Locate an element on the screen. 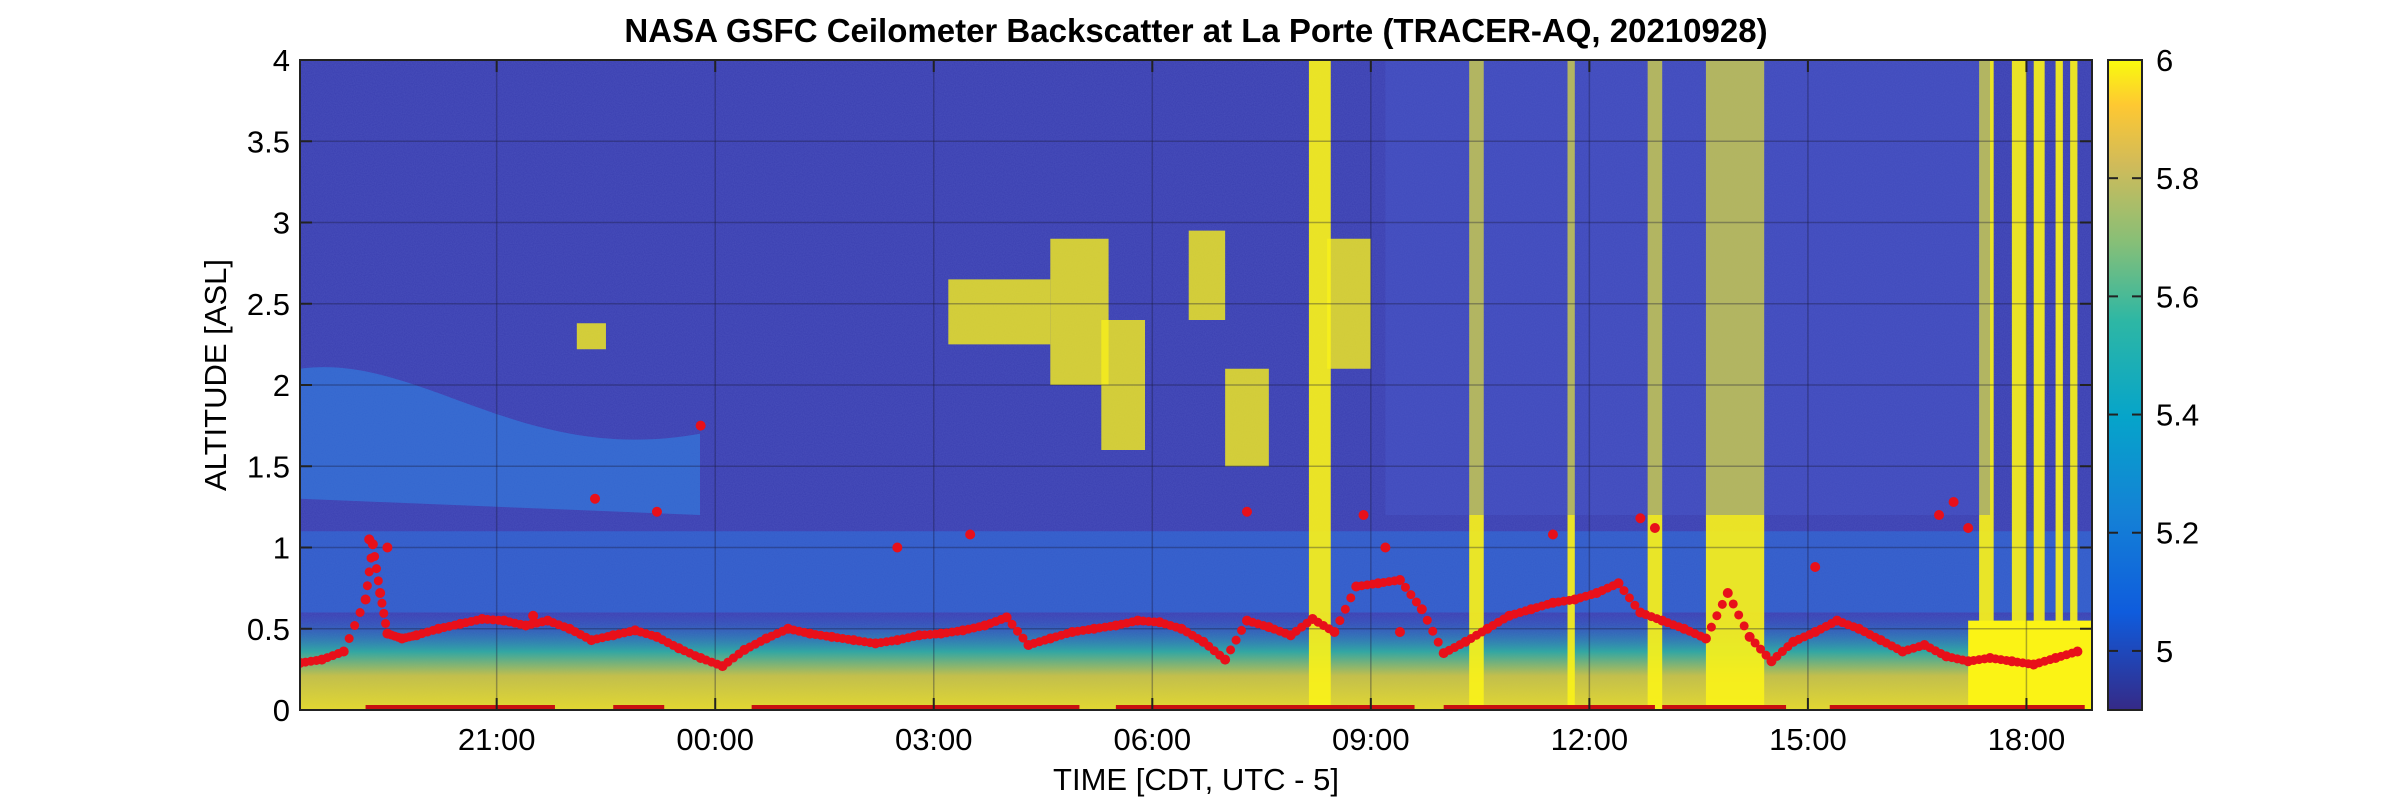 The width and height of the screenshot is (2400, 800). y-tick-label: 3 is located at coordinates (281, 223).